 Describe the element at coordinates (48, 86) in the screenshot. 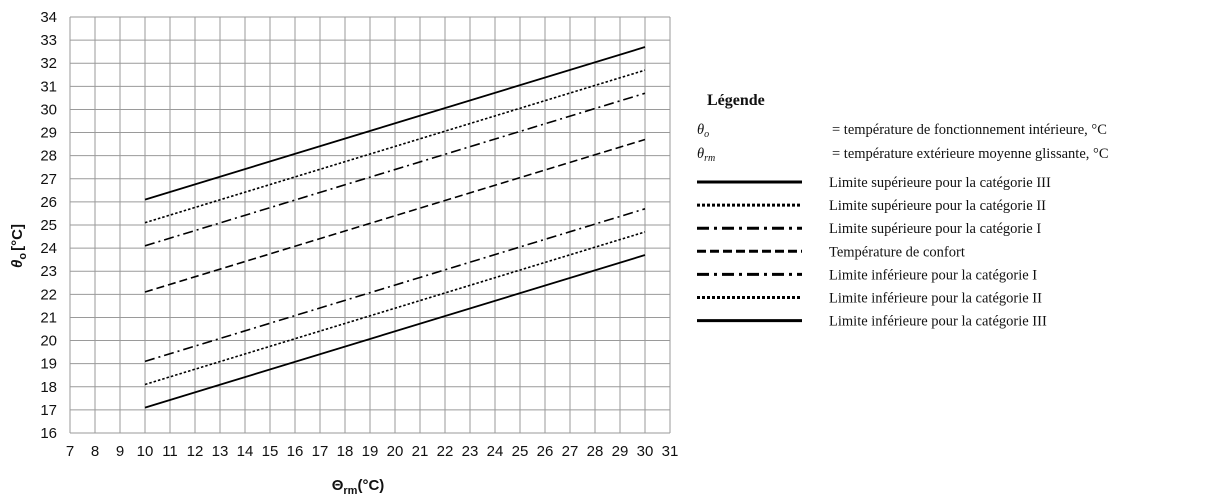

I see `y-tick-label-31: 31` at that location.